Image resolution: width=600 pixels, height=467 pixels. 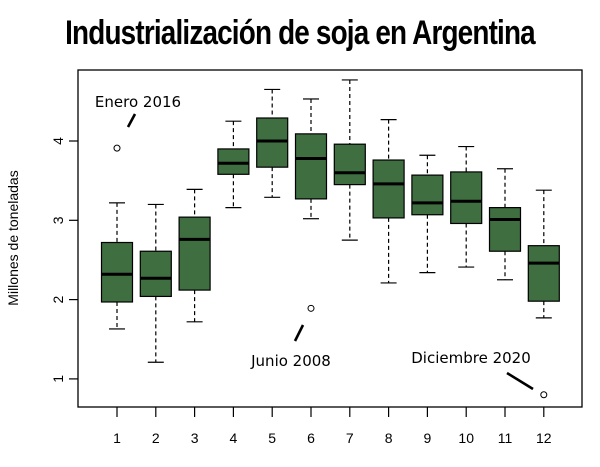 I want to click on x-tick-label: 4, so click(x=234, y=438).